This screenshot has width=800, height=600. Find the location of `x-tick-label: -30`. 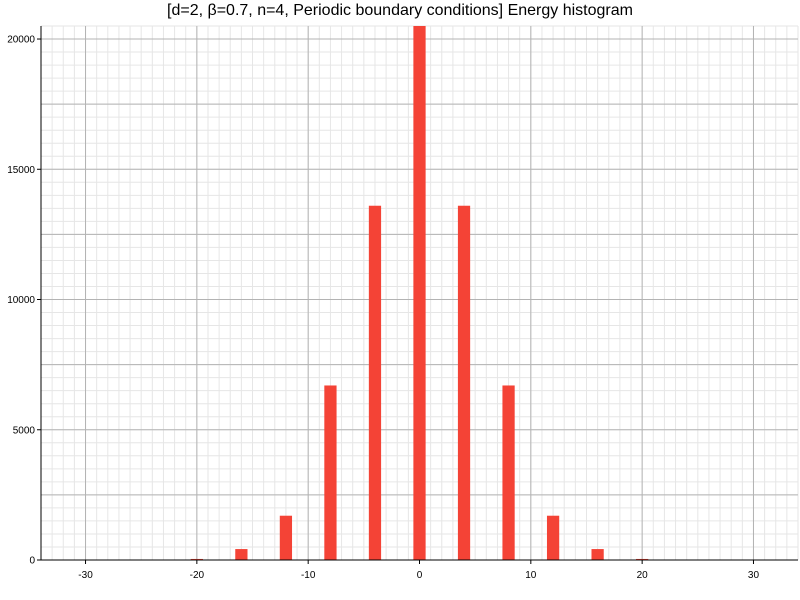

x-tick-label: -30 is located at coordinates (85, 575).